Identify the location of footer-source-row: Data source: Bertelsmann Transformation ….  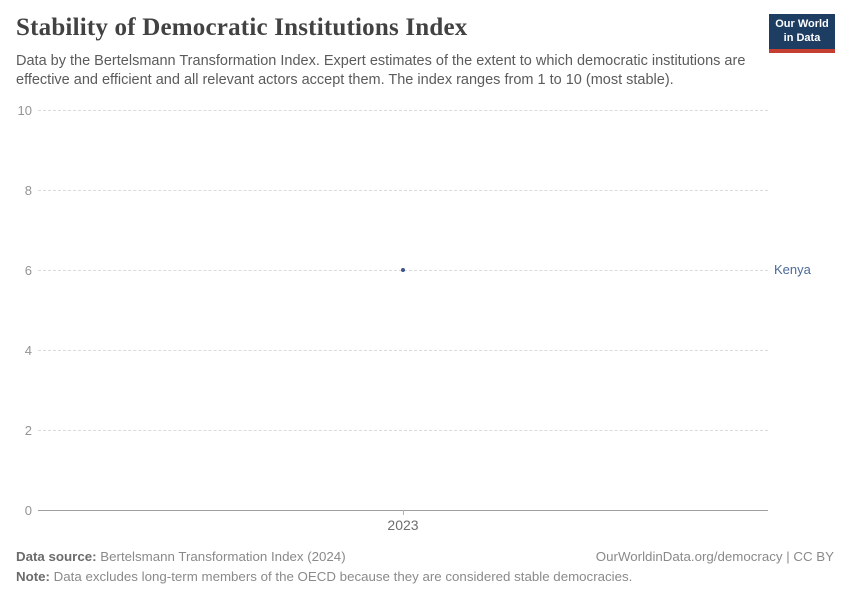
(425, 556).